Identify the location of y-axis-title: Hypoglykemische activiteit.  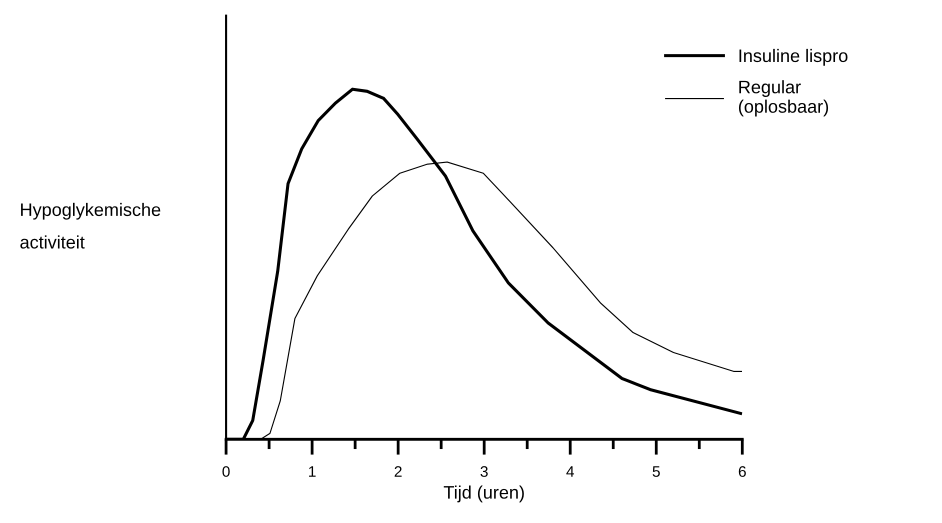
(90, 225).